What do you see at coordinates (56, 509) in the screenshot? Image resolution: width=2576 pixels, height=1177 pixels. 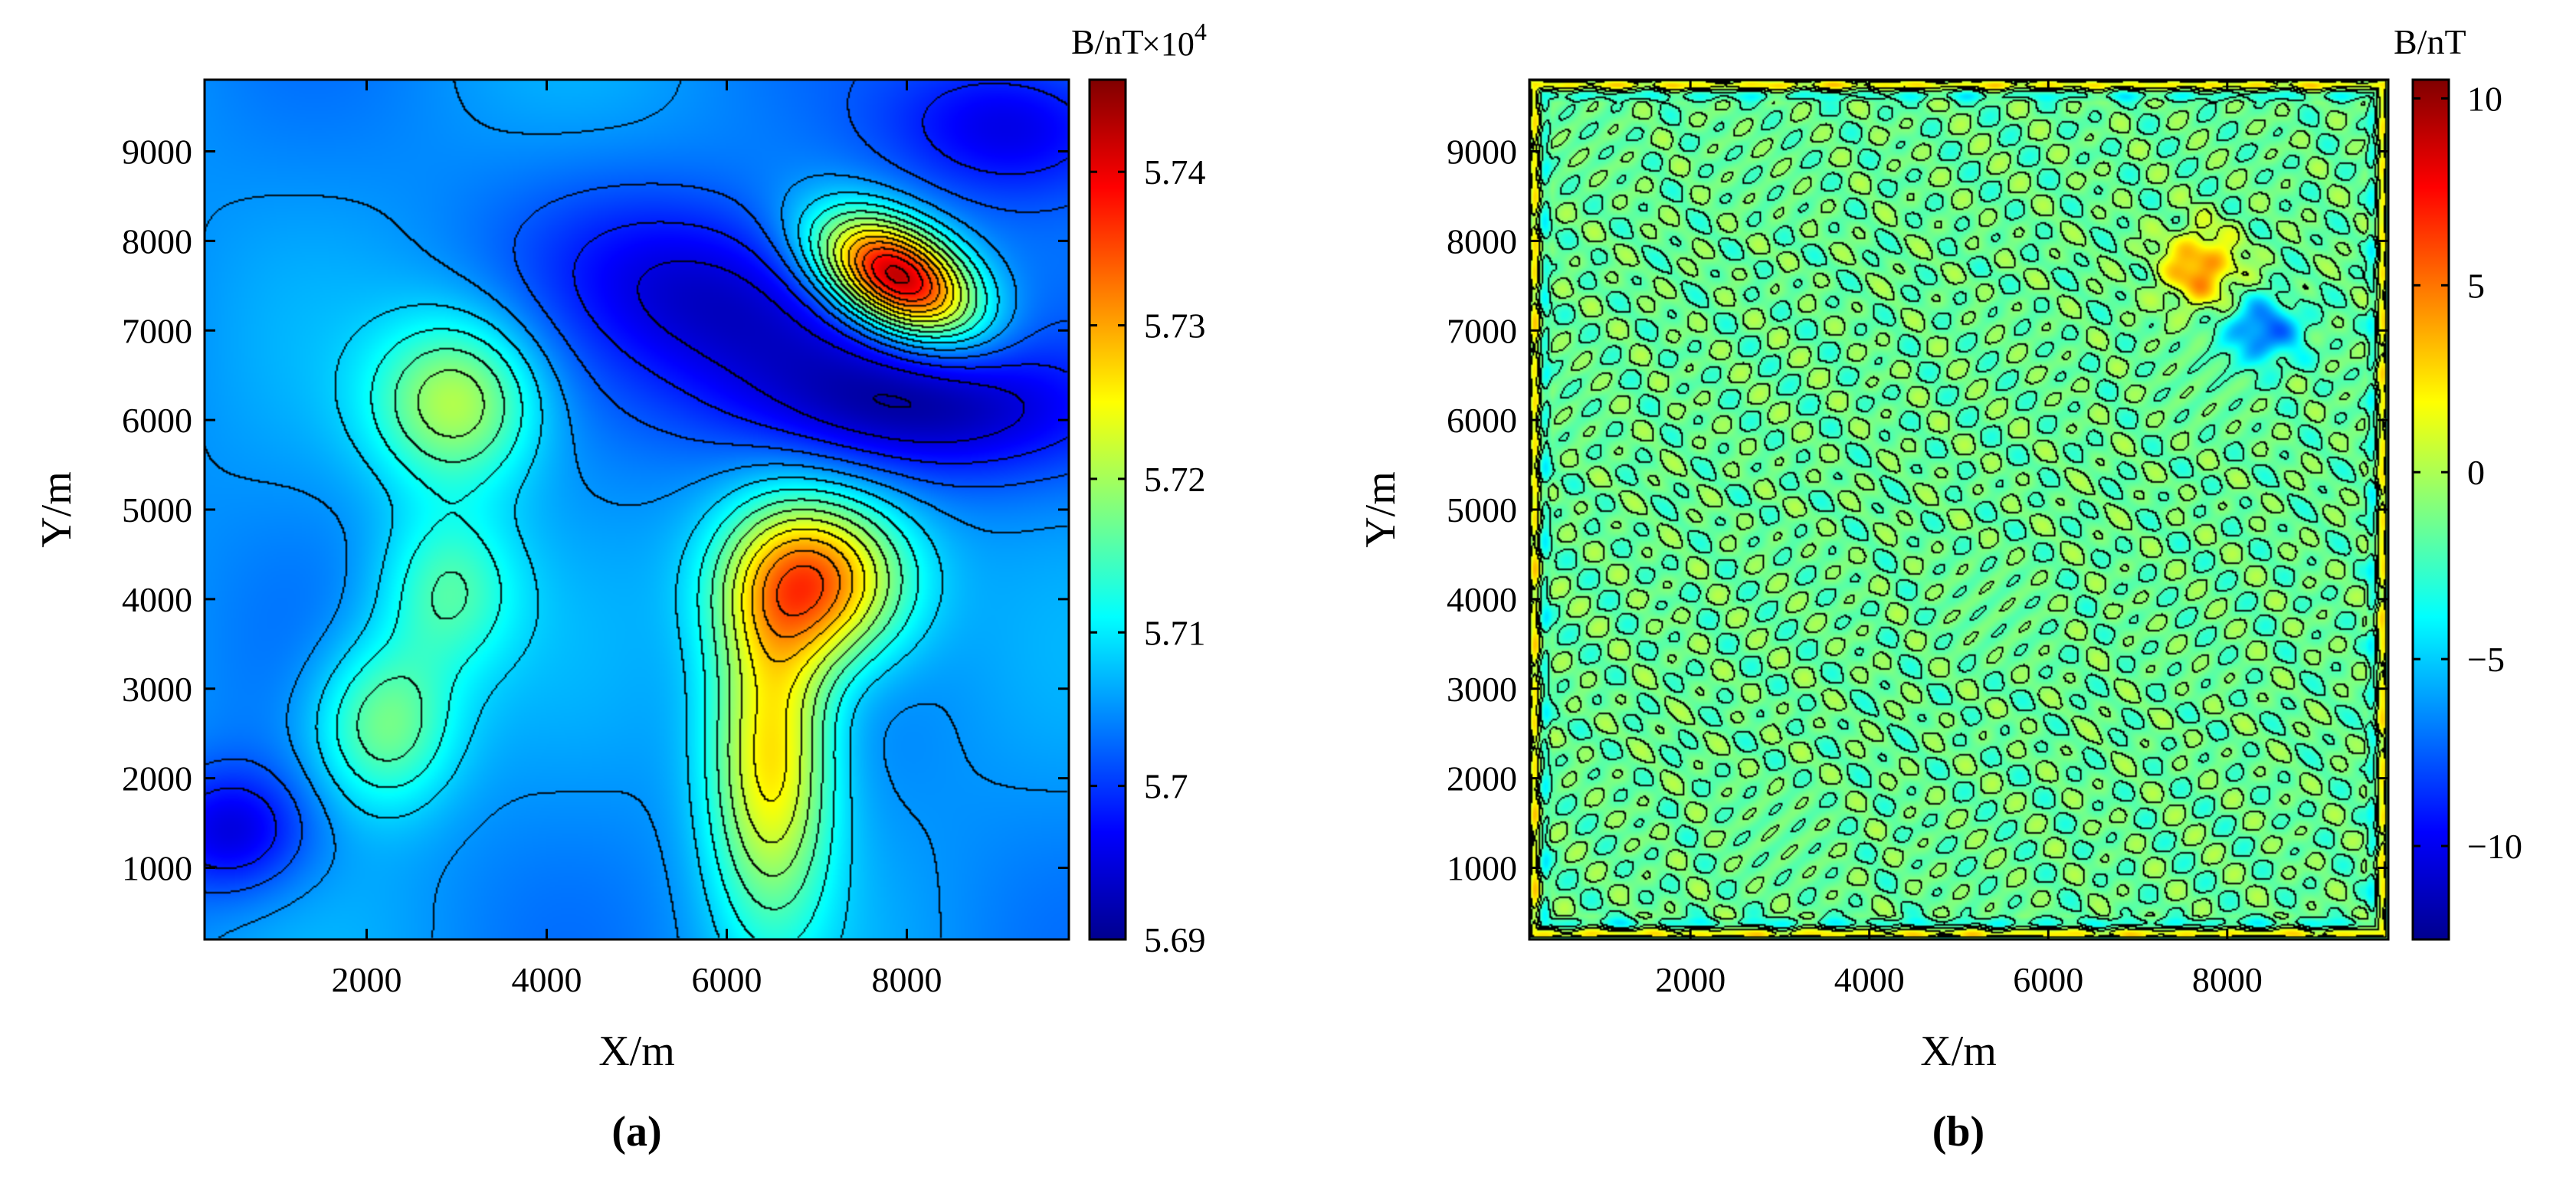 I see `y-axis-label-a: Y/m` at bounding box center [56, 509].